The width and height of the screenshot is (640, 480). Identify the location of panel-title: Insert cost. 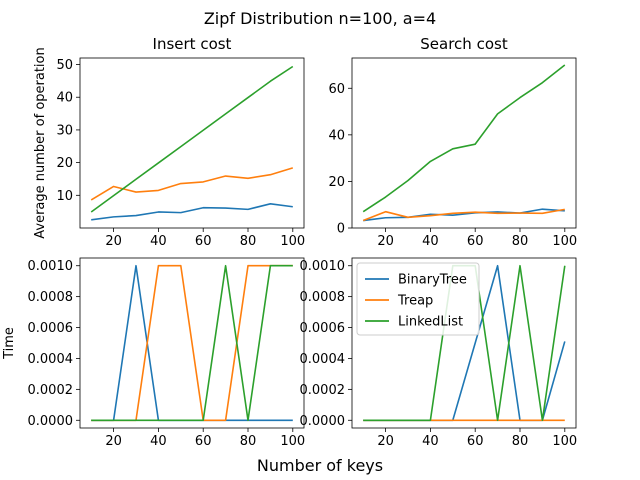
(192, 44).